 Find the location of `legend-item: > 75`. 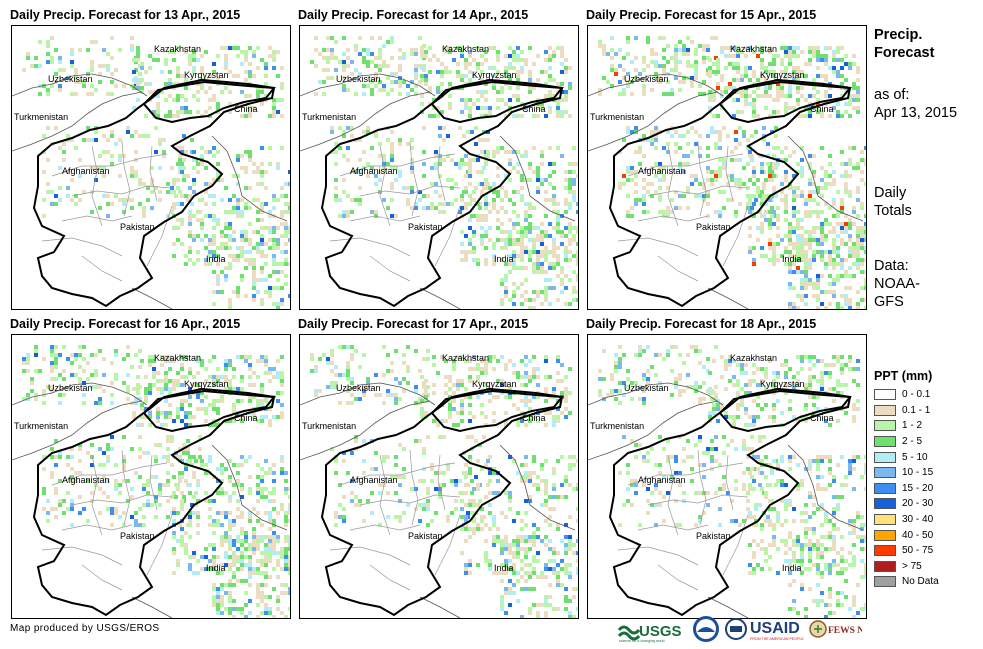

legend-item: > 75 is located at coordinates (906, 567).